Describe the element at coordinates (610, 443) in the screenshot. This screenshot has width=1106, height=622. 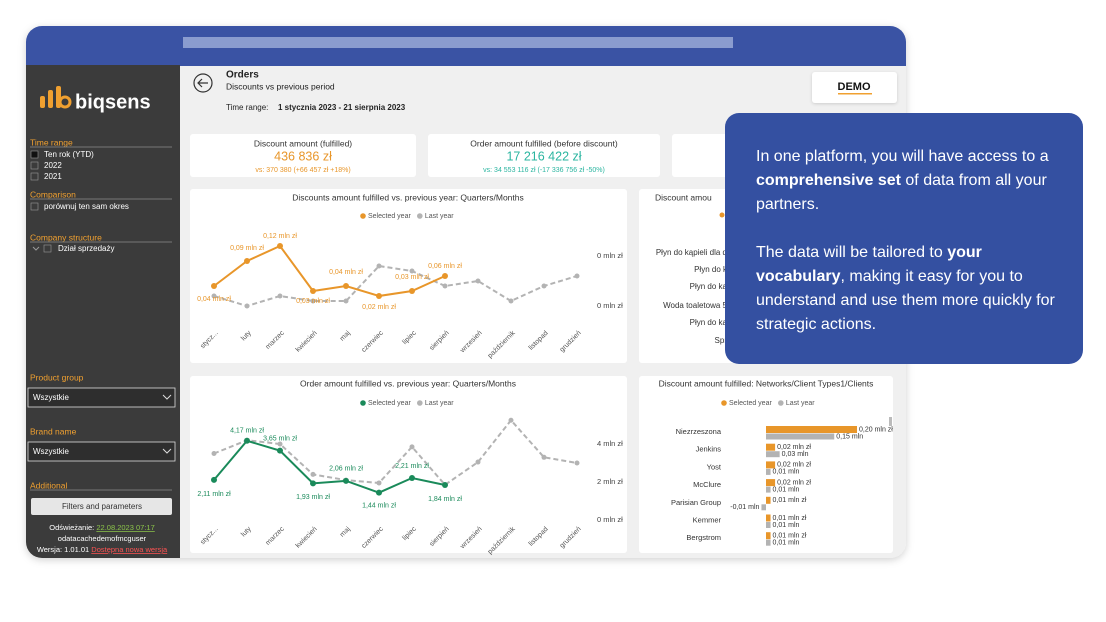
I see `y-tick-label: 4 mln zł` at that location.